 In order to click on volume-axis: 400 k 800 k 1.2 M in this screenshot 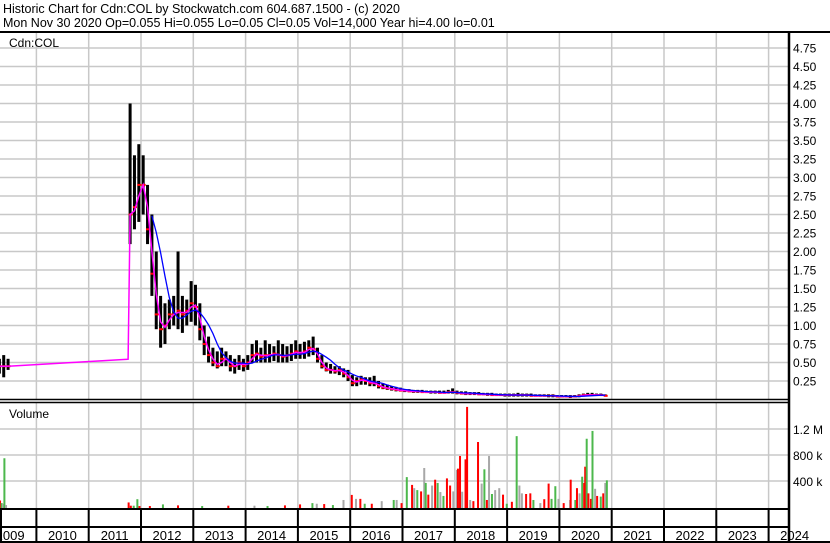, I will do `click(808, 456)`.